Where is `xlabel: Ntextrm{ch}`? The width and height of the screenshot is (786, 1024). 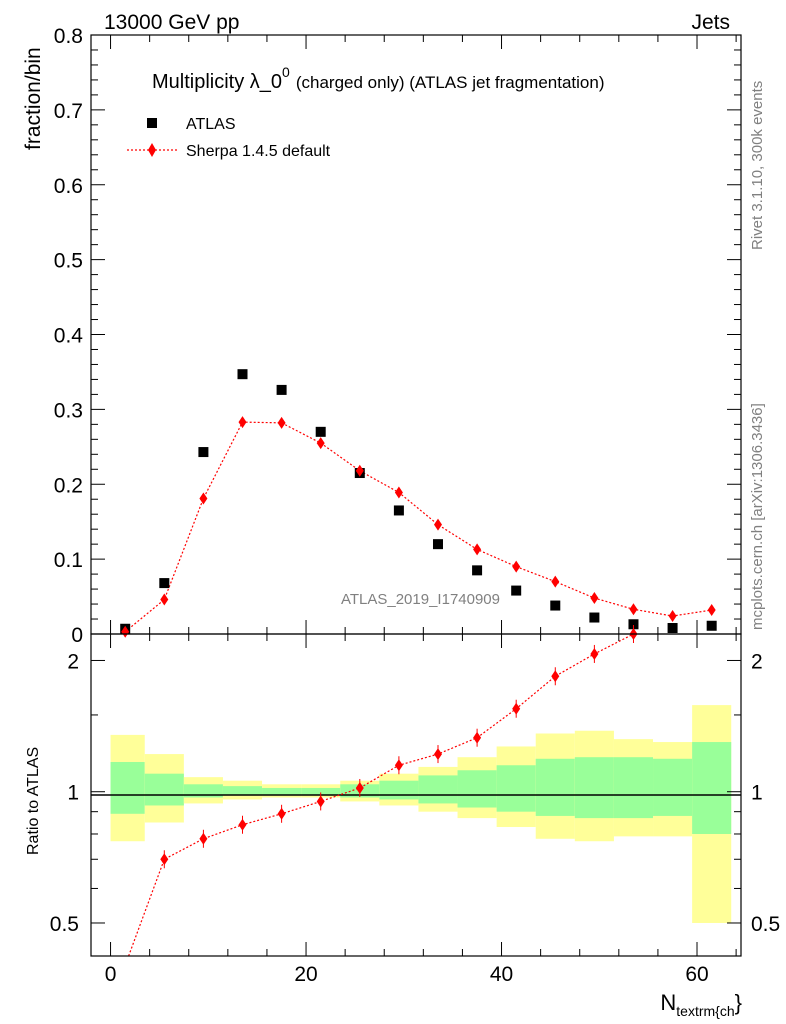 xlabel: Ntextrm{ch} is located at coordinates (701, 1004).